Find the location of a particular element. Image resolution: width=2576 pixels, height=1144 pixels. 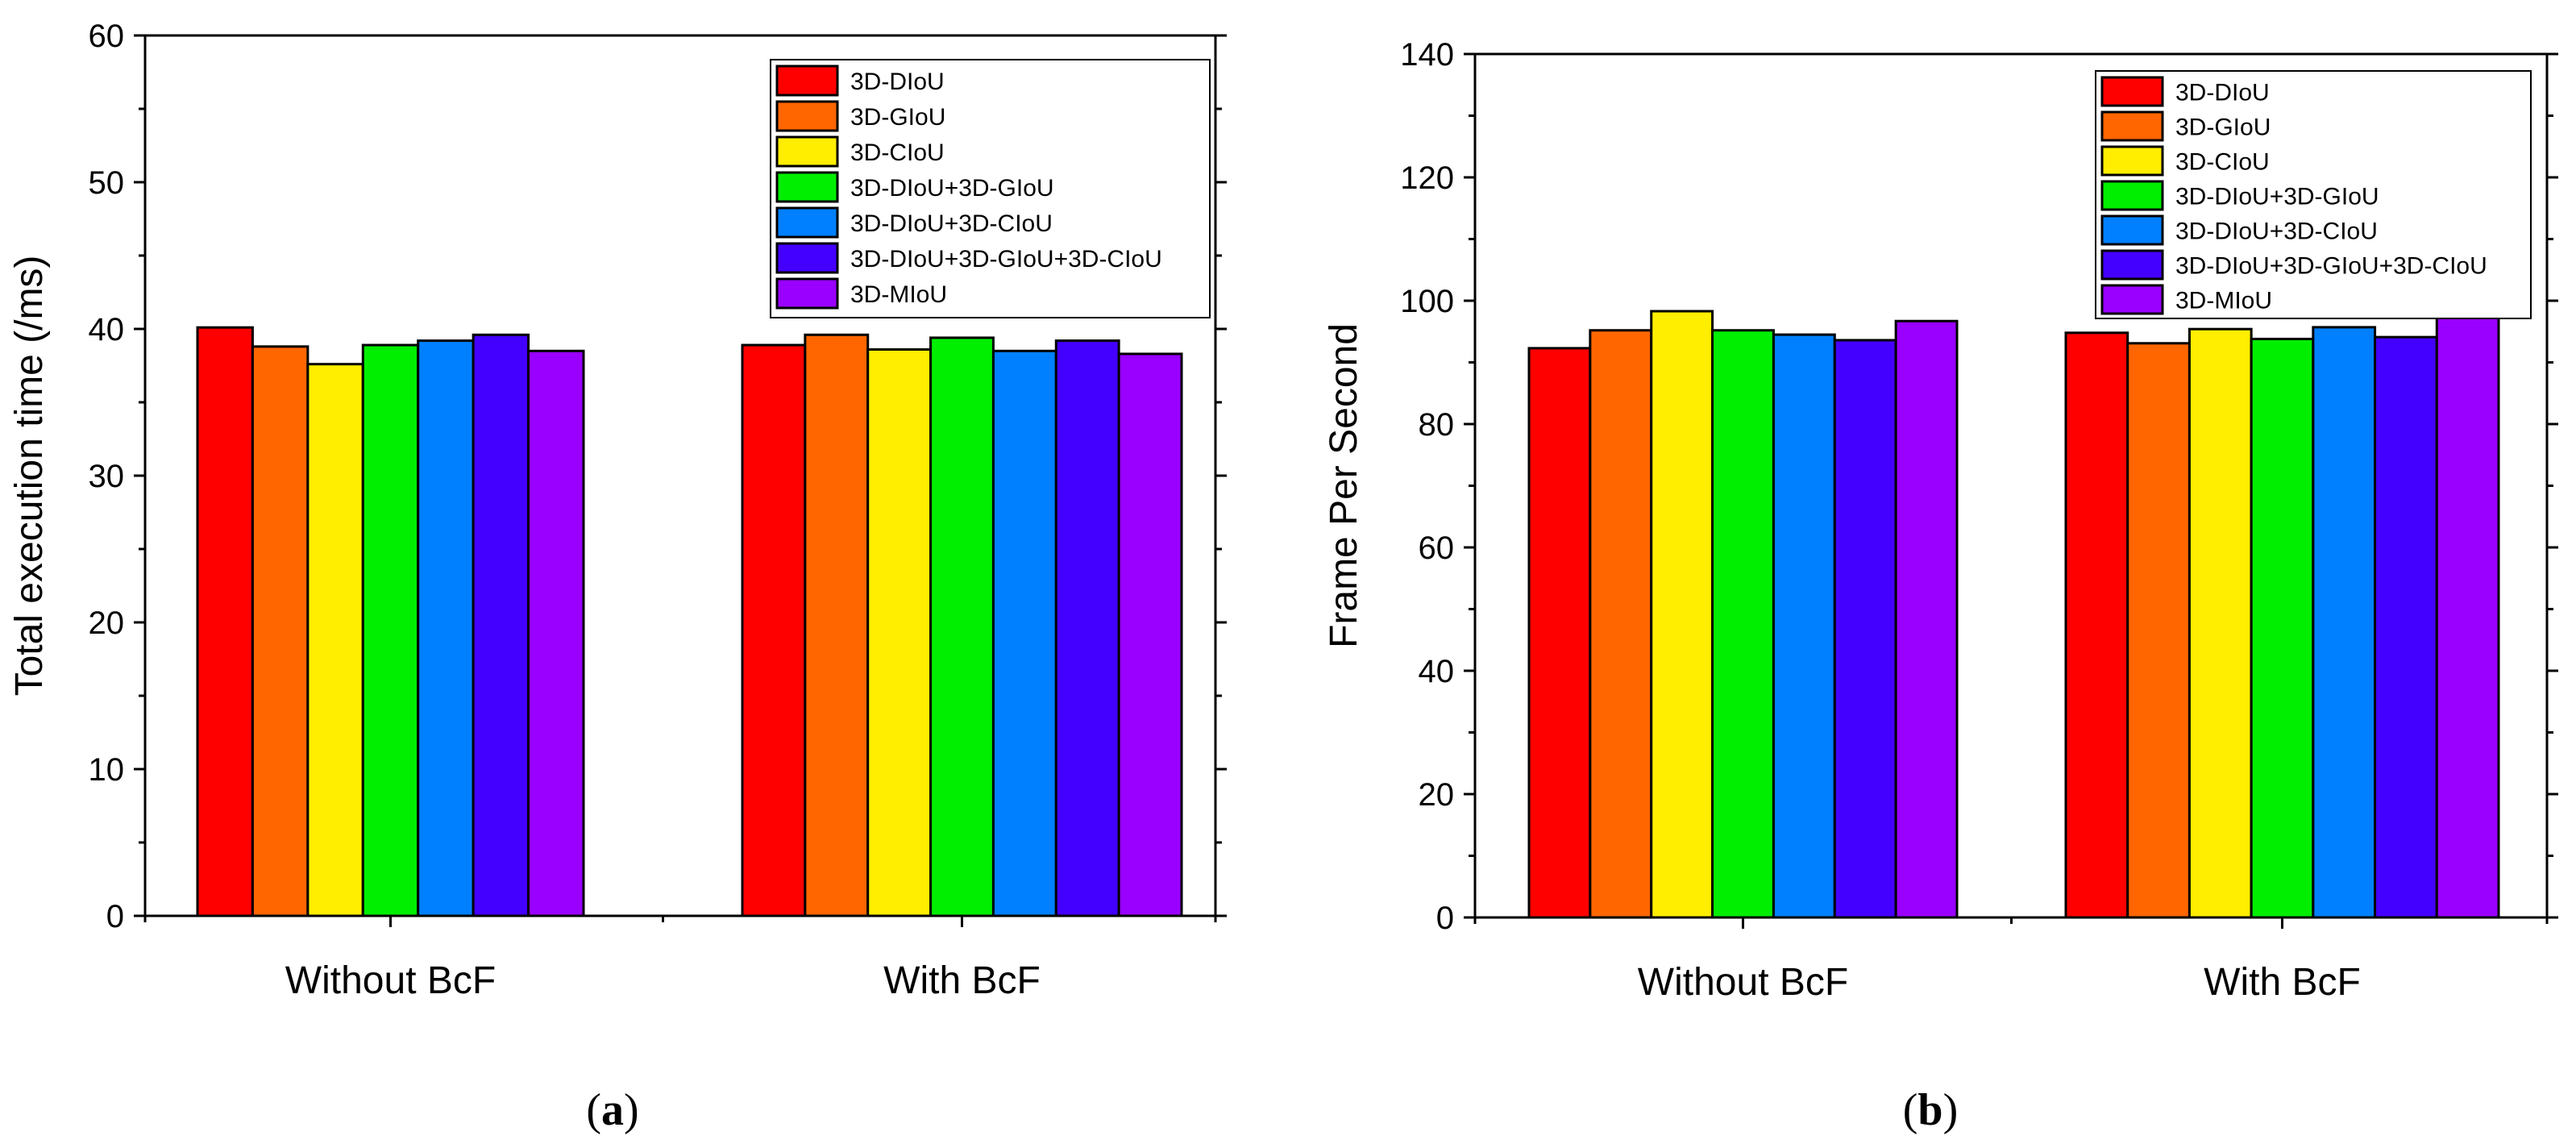

y-axis-label: Frame Per Second is located at coordinates (1344, 486).